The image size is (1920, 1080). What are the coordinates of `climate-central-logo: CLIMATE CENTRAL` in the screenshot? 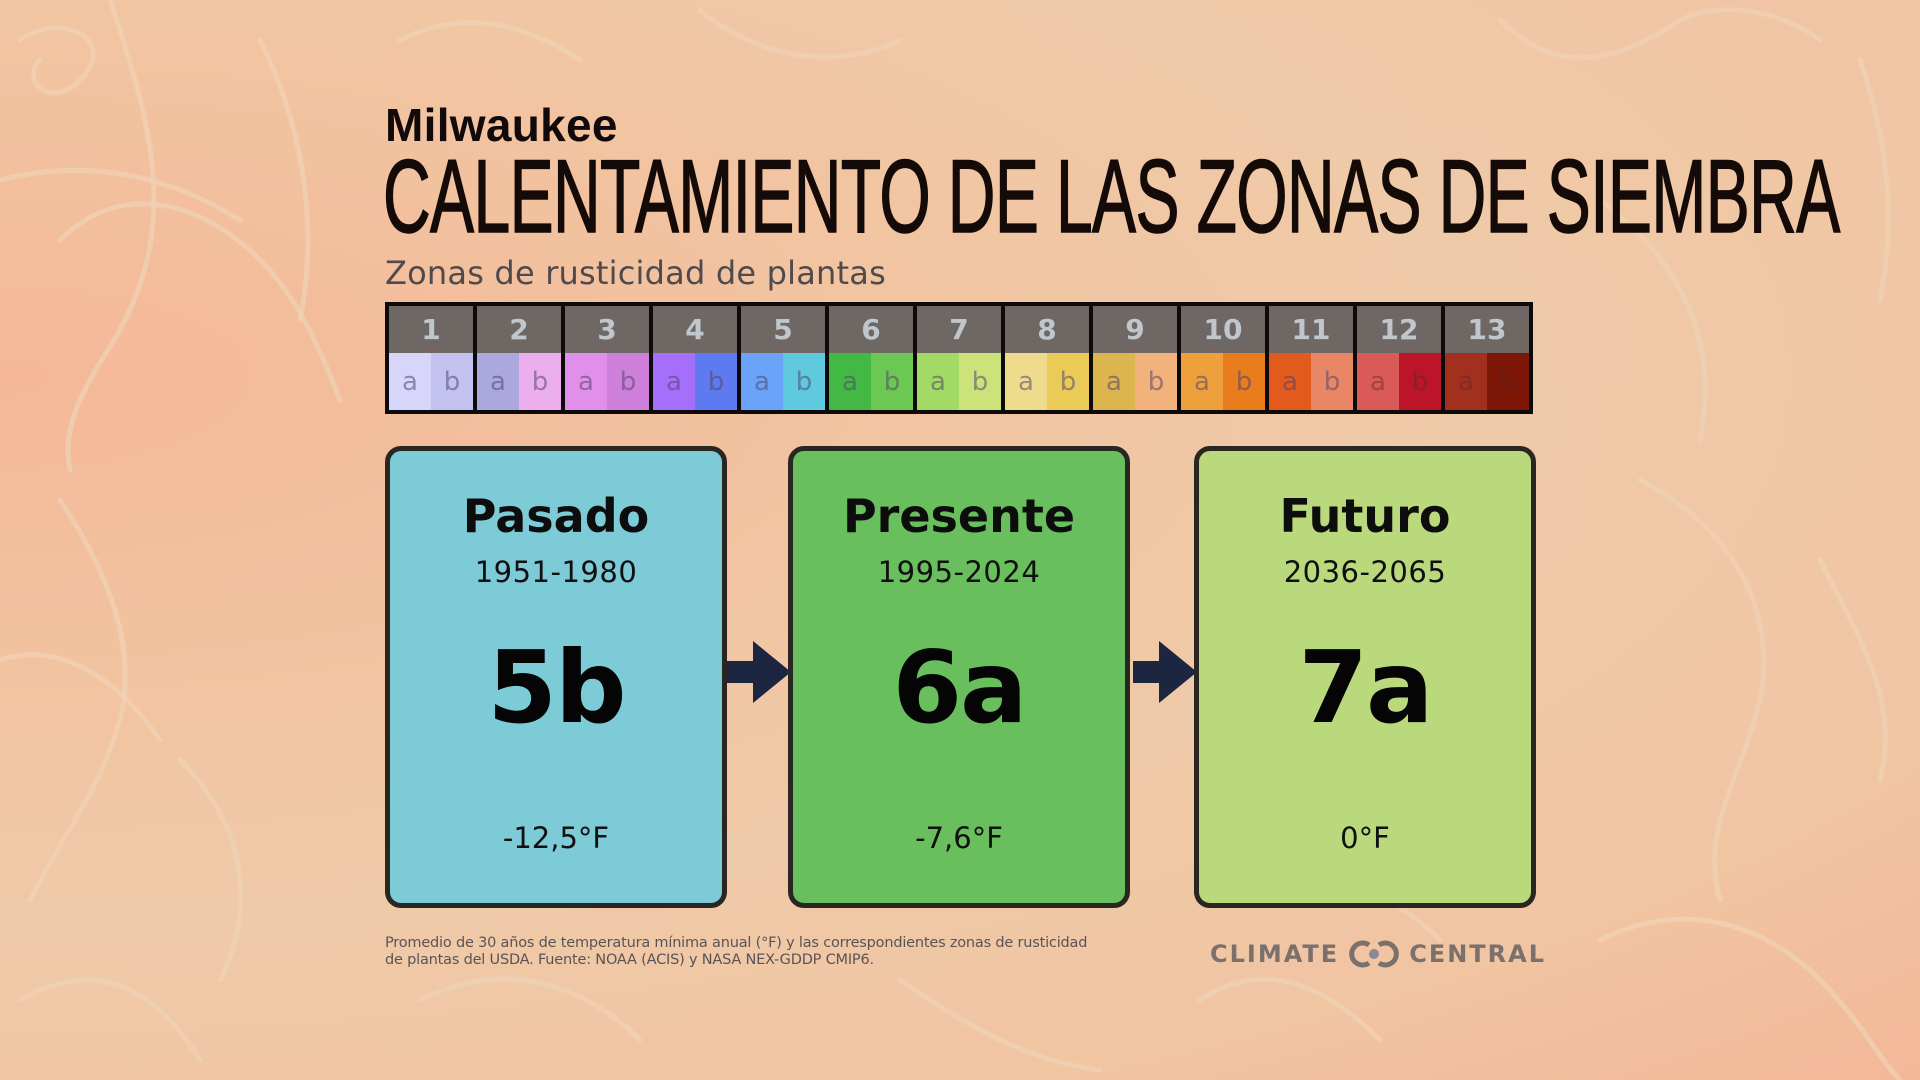 It's located at (1378, 954).